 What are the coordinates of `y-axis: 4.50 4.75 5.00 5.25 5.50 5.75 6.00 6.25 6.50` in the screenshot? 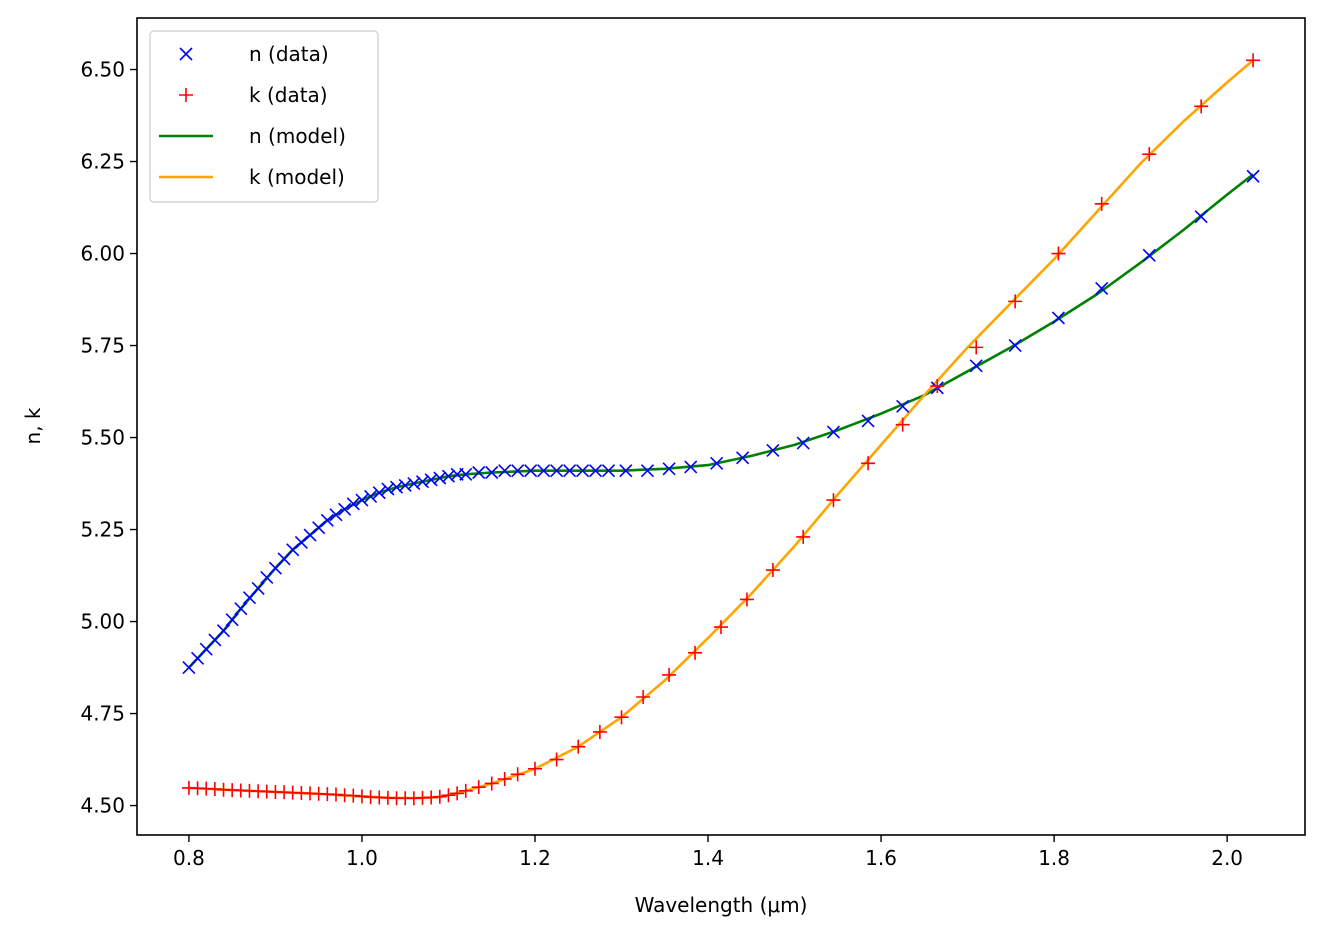 It's located at (108, 438).